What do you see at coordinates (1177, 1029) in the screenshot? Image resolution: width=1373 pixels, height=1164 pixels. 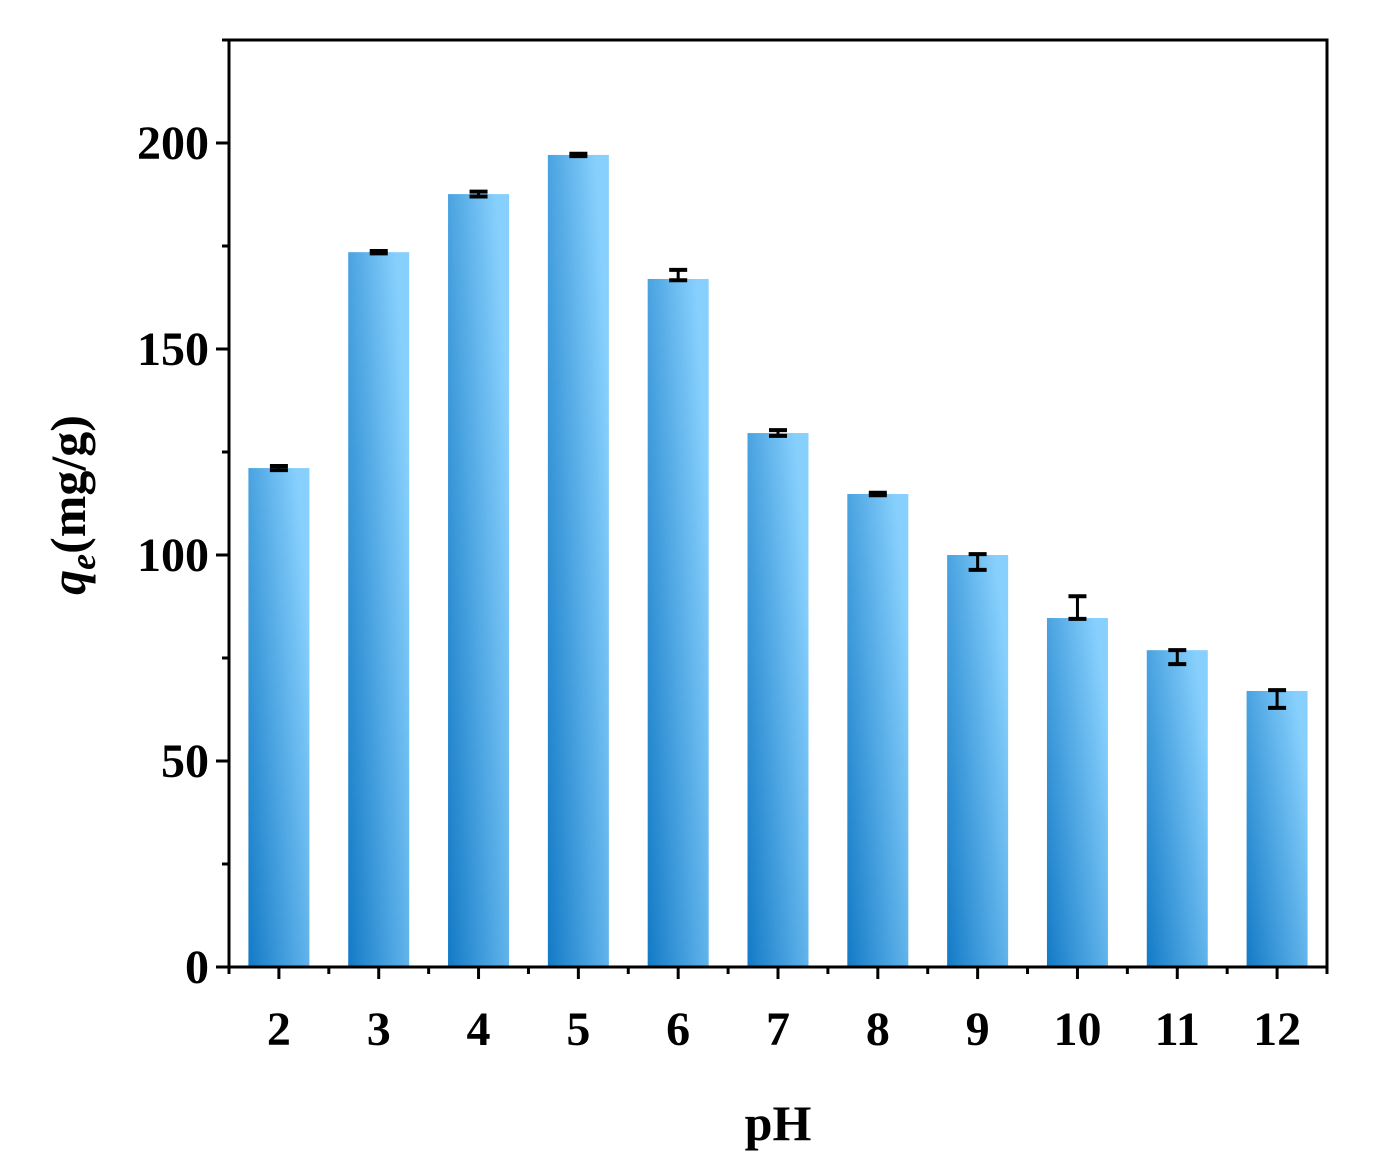 I see `x-tick-label: 11` at bounding box center [1177, 1029].